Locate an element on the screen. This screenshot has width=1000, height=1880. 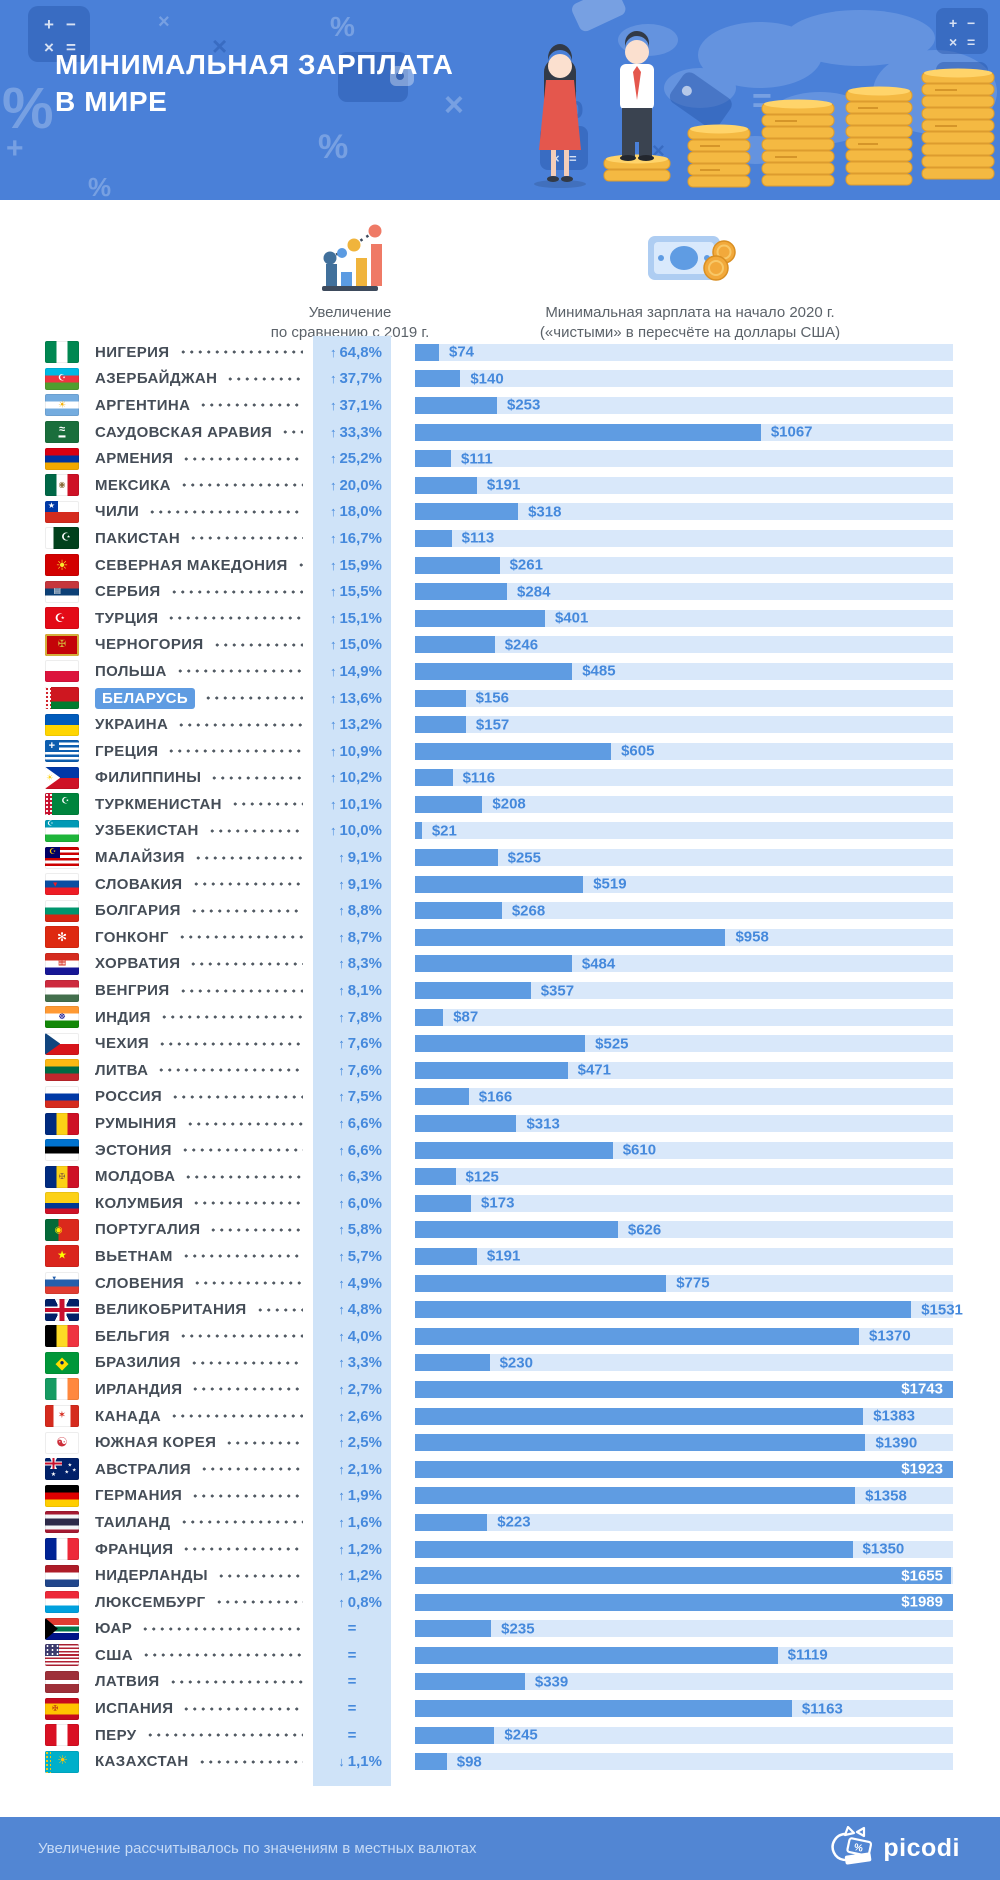
change-percent: ↑ 10,9% is located at coordinates (355, 751).